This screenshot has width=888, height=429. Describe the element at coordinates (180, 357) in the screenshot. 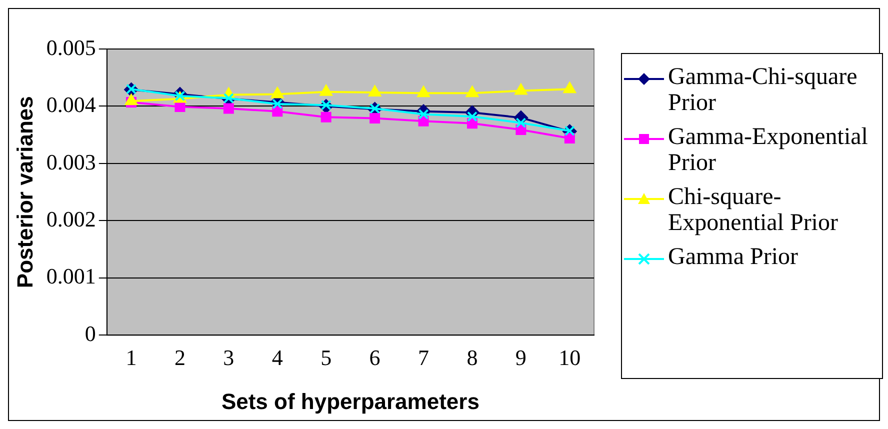

I see `x-tick-label: 2` at that location.